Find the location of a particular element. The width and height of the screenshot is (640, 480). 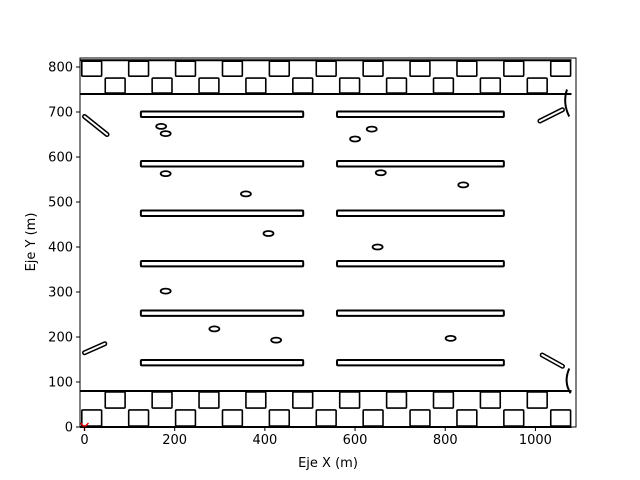

x-tick-label: 0 is located at coordinates (84, 440).